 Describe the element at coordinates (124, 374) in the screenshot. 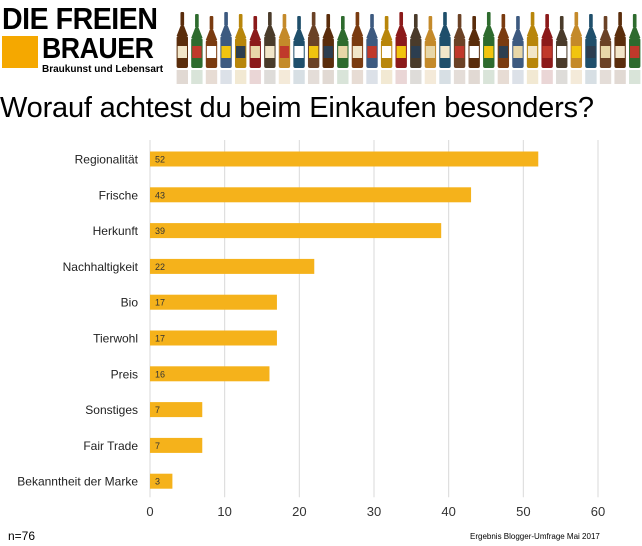

I see `category-label: Preis` at that location.